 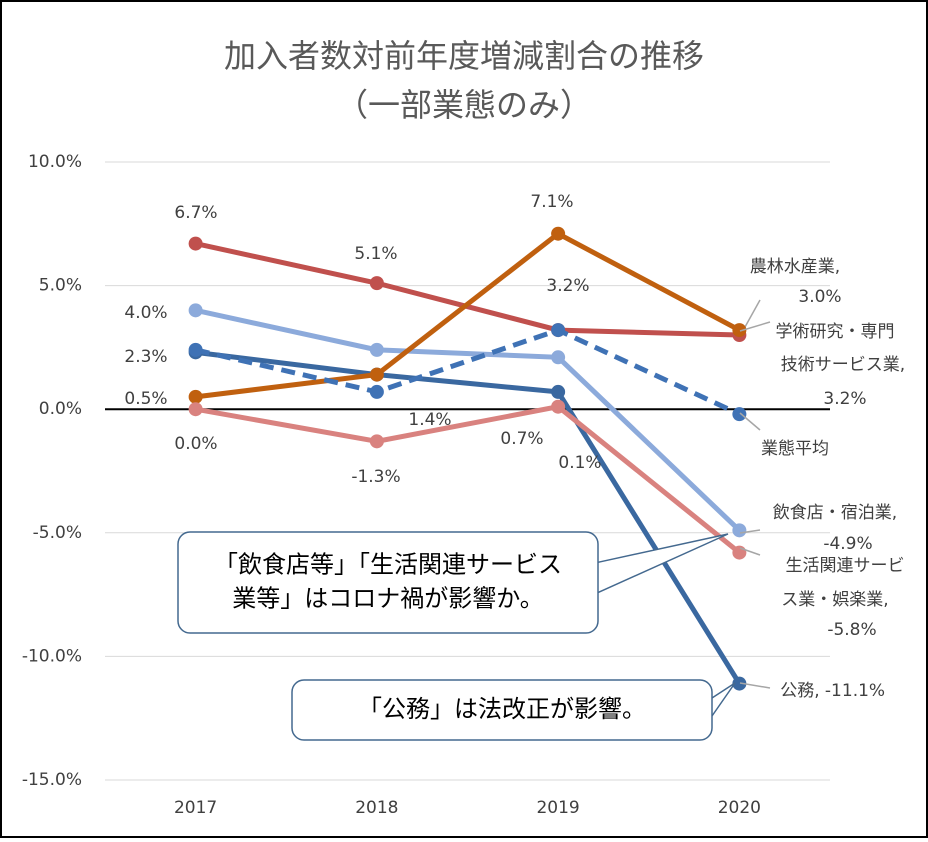 What do you see at coordinates (845, 566) in the screenshot?
I see `series-label: 生活関連サービ` at bounding box center [845, 566].